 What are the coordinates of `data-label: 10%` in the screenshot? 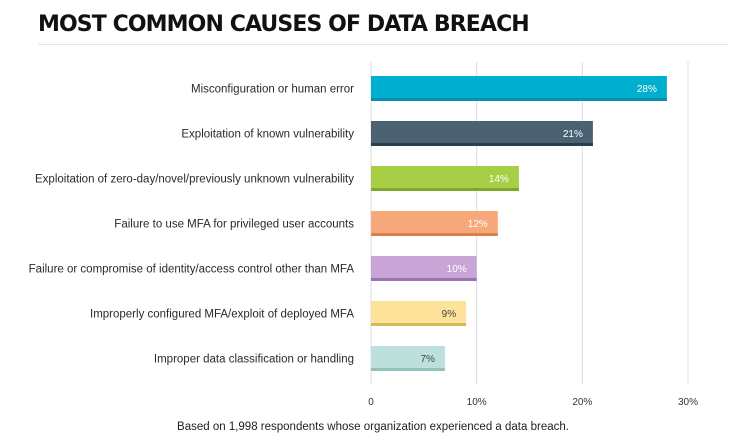 It's located at (457, 269).